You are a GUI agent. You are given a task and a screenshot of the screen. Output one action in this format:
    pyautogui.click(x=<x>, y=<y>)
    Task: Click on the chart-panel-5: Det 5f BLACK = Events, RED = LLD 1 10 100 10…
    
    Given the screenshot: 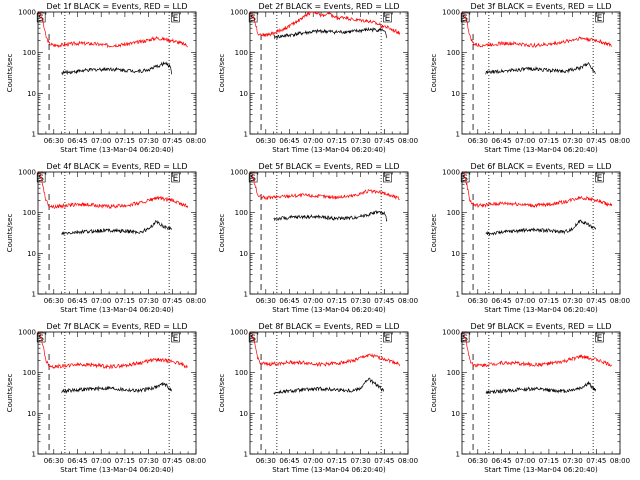 What is the action you would take?
    pyautogui.click(x=318, y=238)
    